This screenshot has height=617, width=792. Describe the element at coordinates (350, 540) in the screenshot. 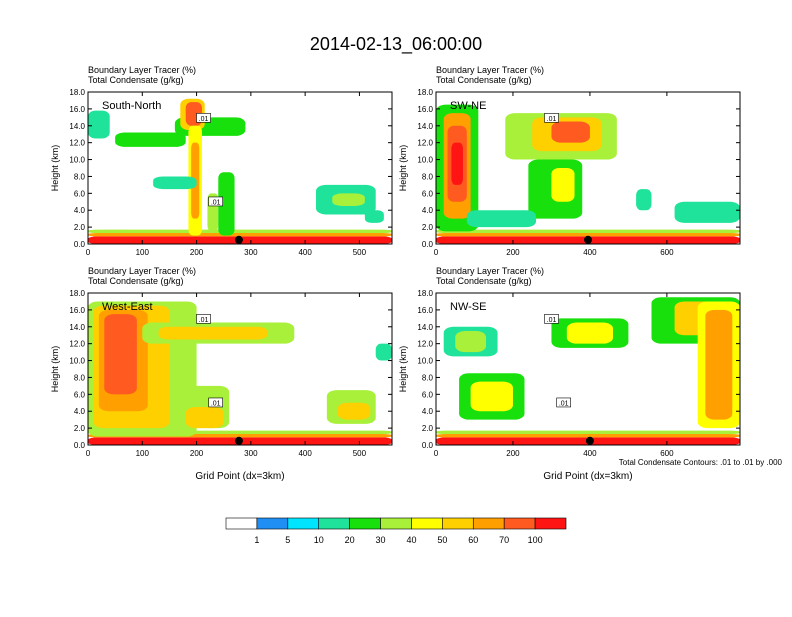

I see `colorbar-label: 20` at that location.